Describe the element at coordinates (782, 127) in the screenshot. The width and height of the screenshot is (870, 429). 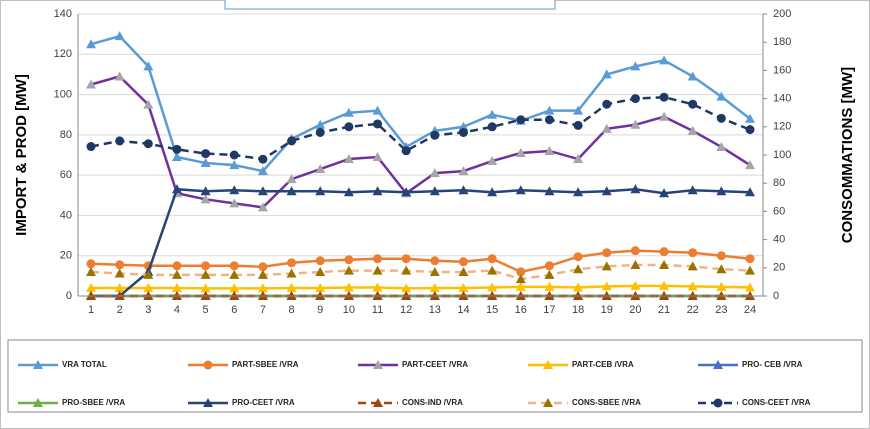
I see `y2-tick-label: 120` at that location.